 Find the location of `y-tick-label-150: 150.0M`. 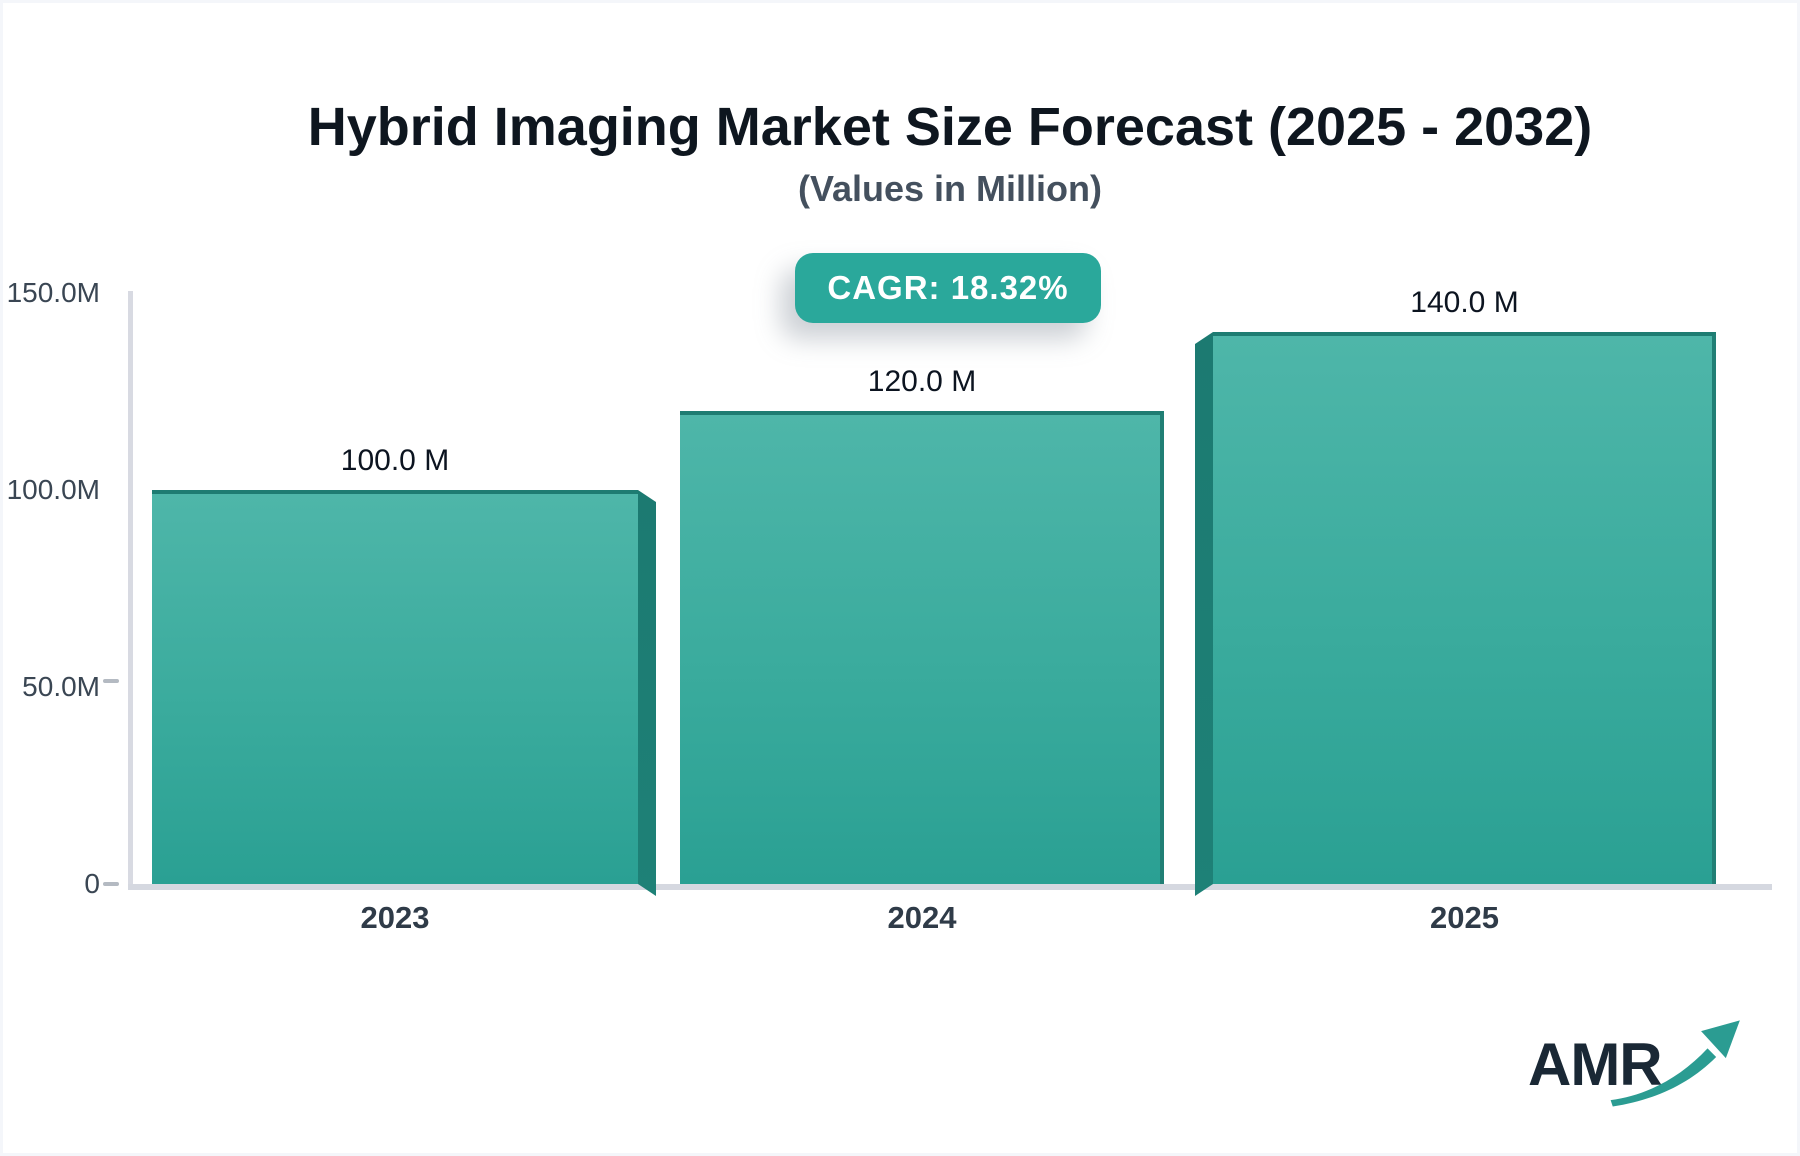

y-tick-label-150: 150.0M is located at coordinates (53, 292).